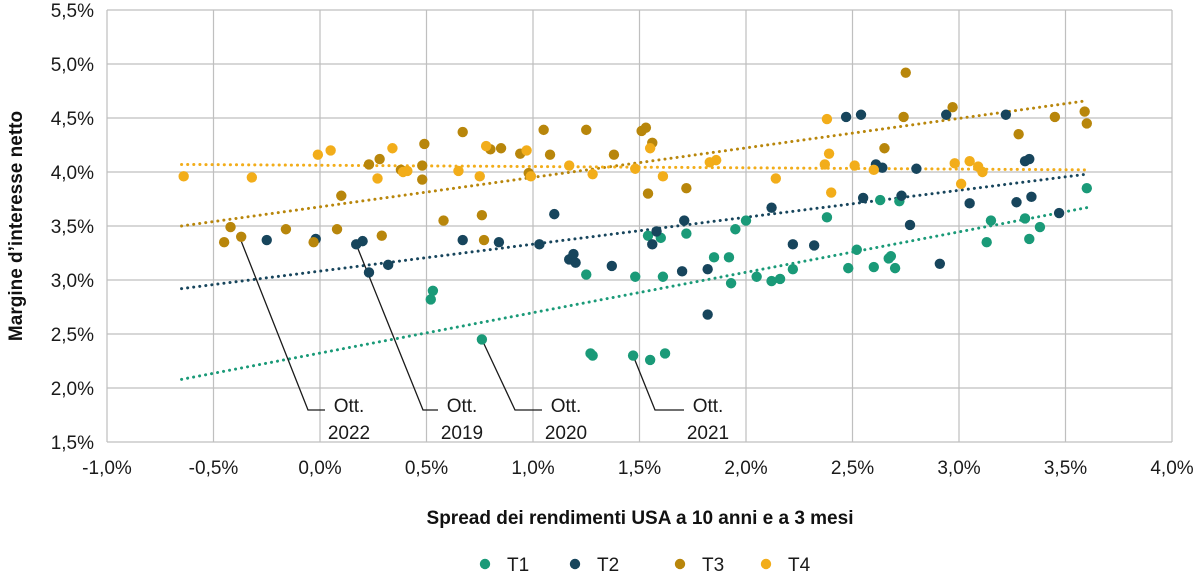 This screenshot has height=583, width=1200. Describe the element at coordinates (566, 433) in the screenshot. I see `annotation-label-year: 2020` at that location.